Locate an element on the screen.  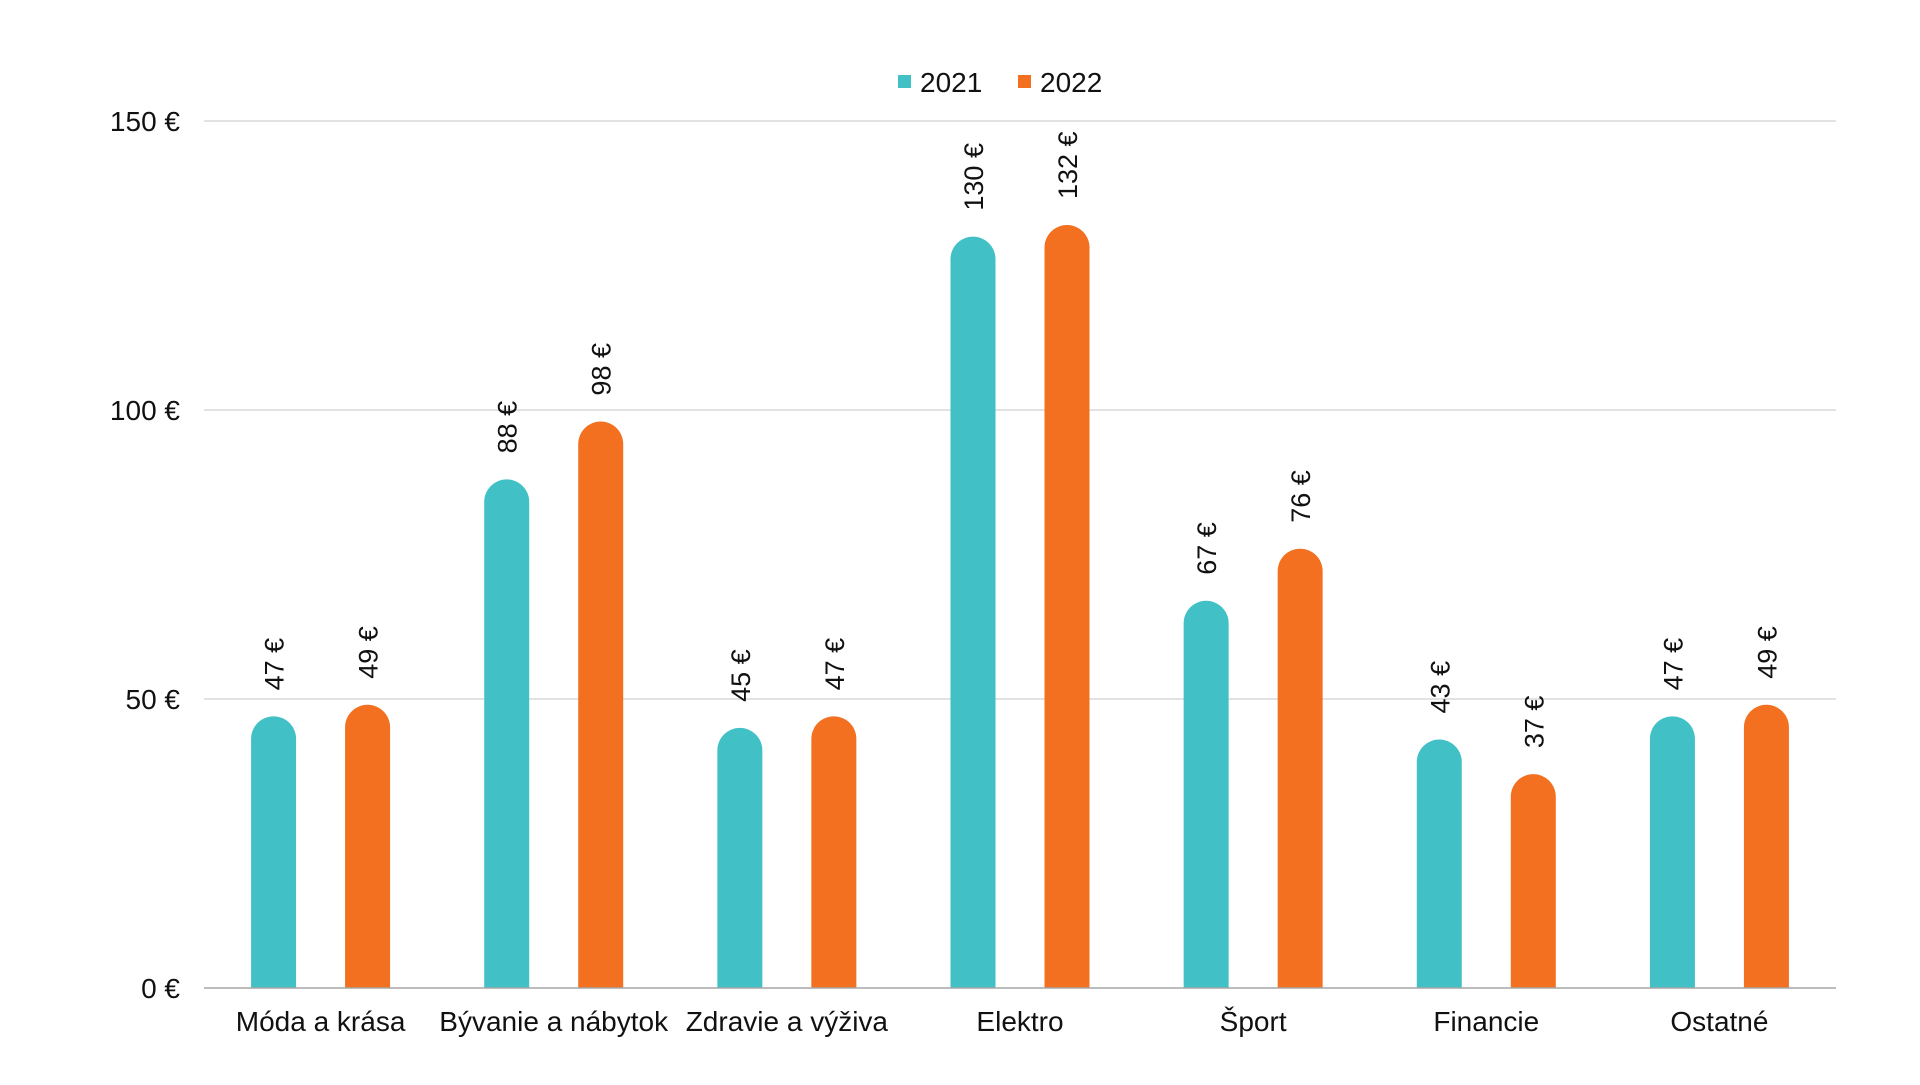
data-label-2022-2: 47 € is located at coordinates (835, 664).